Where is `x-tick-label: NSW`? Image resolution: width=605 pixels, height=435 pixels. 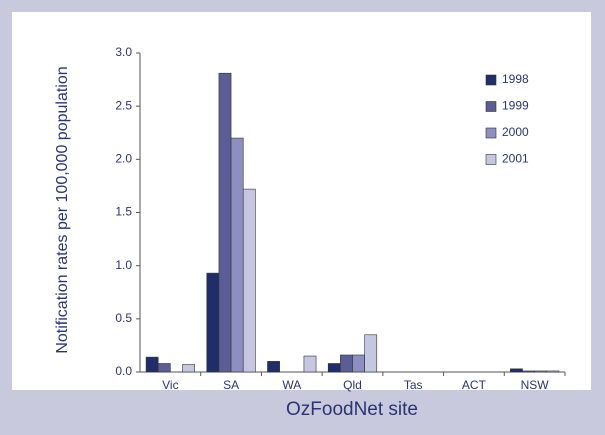
x-tick-label: NSW is located at coordinates (535, 385).